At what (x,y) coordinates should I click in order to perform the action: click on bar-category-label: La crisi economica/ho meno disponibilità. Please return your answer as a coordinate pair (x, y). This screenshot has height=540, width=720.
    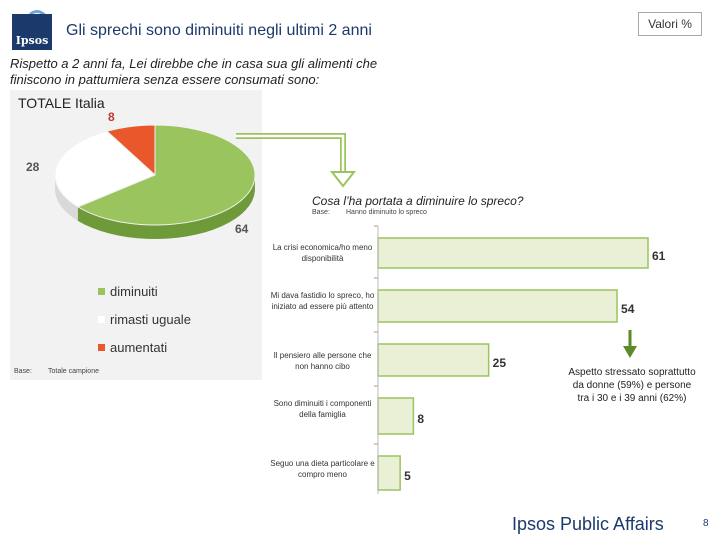
    Looking at the image, I should click on (322, 253).